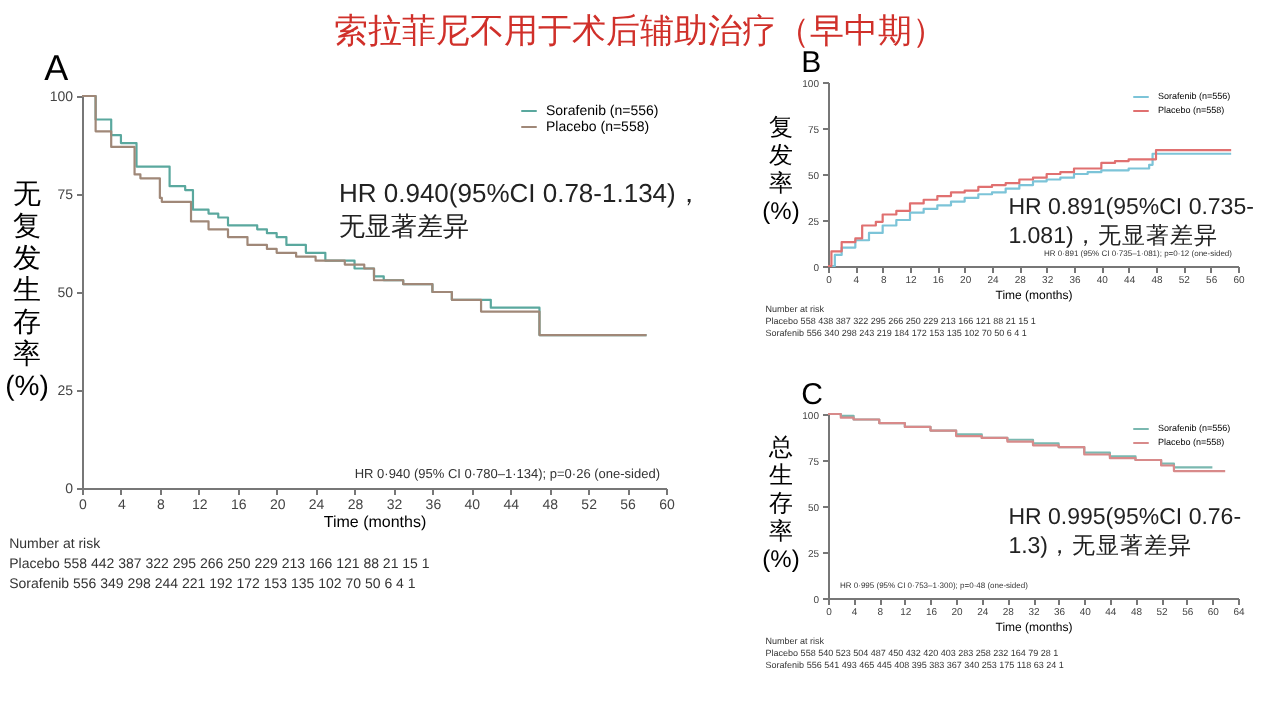 The height and width of the screenshot is (726, 1280). Describe the element at coordinates (1113, 235) in the screenshot. I see `annotation: 1.081)，无显著差异` at that location.